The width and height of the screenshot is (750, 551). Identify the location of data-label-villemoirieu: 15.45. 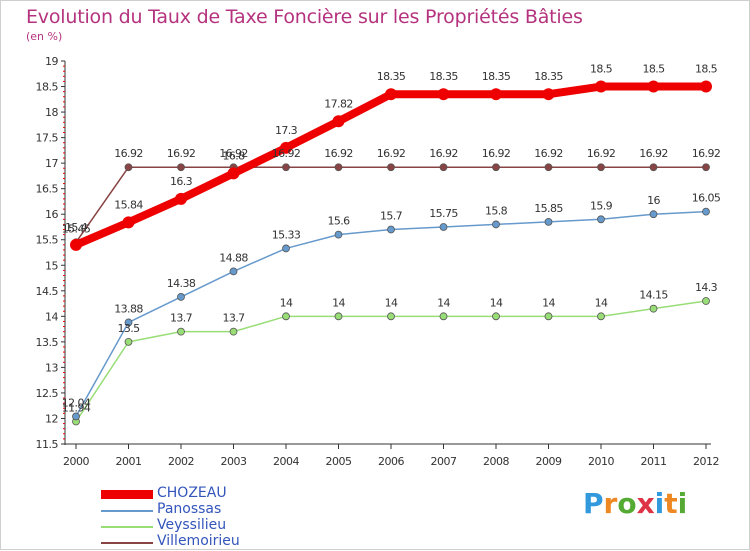
(76, 228).